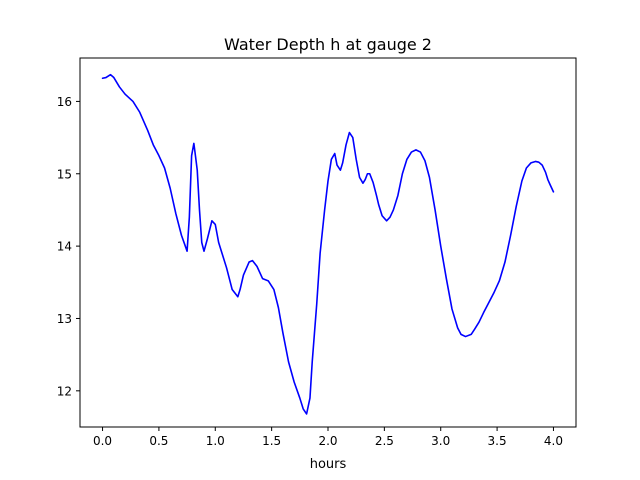 This screenshot has height=480, width=640. I want to click on chart-title: Water Depth h at gauge 2, so click(328, 44).